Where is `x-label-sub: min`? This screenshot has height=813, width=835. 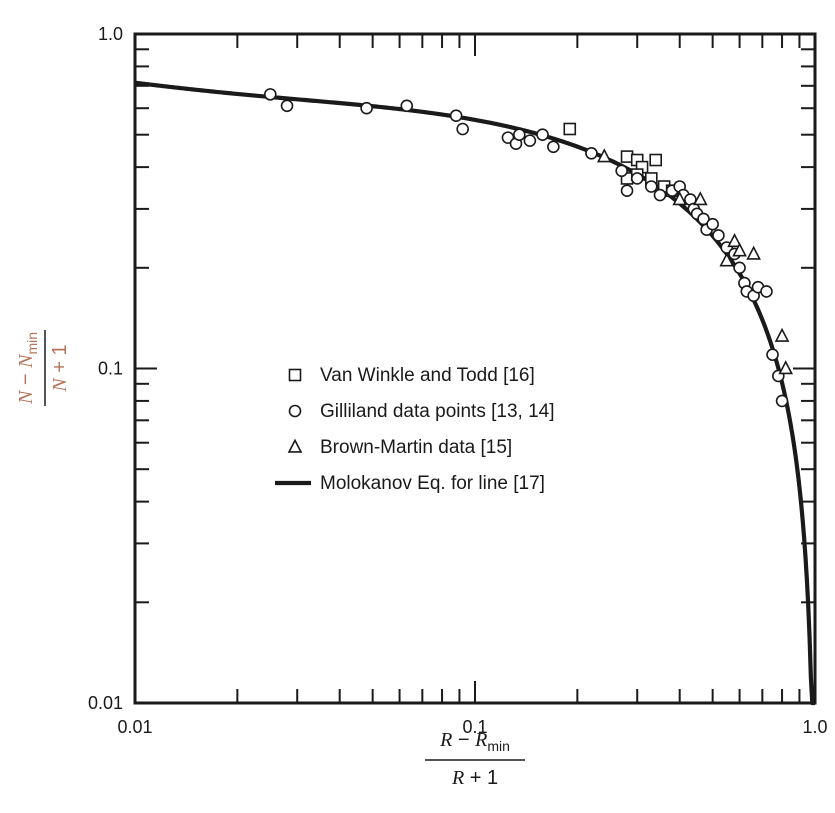 x-label-sub: min is located at coordinates (498, 746).